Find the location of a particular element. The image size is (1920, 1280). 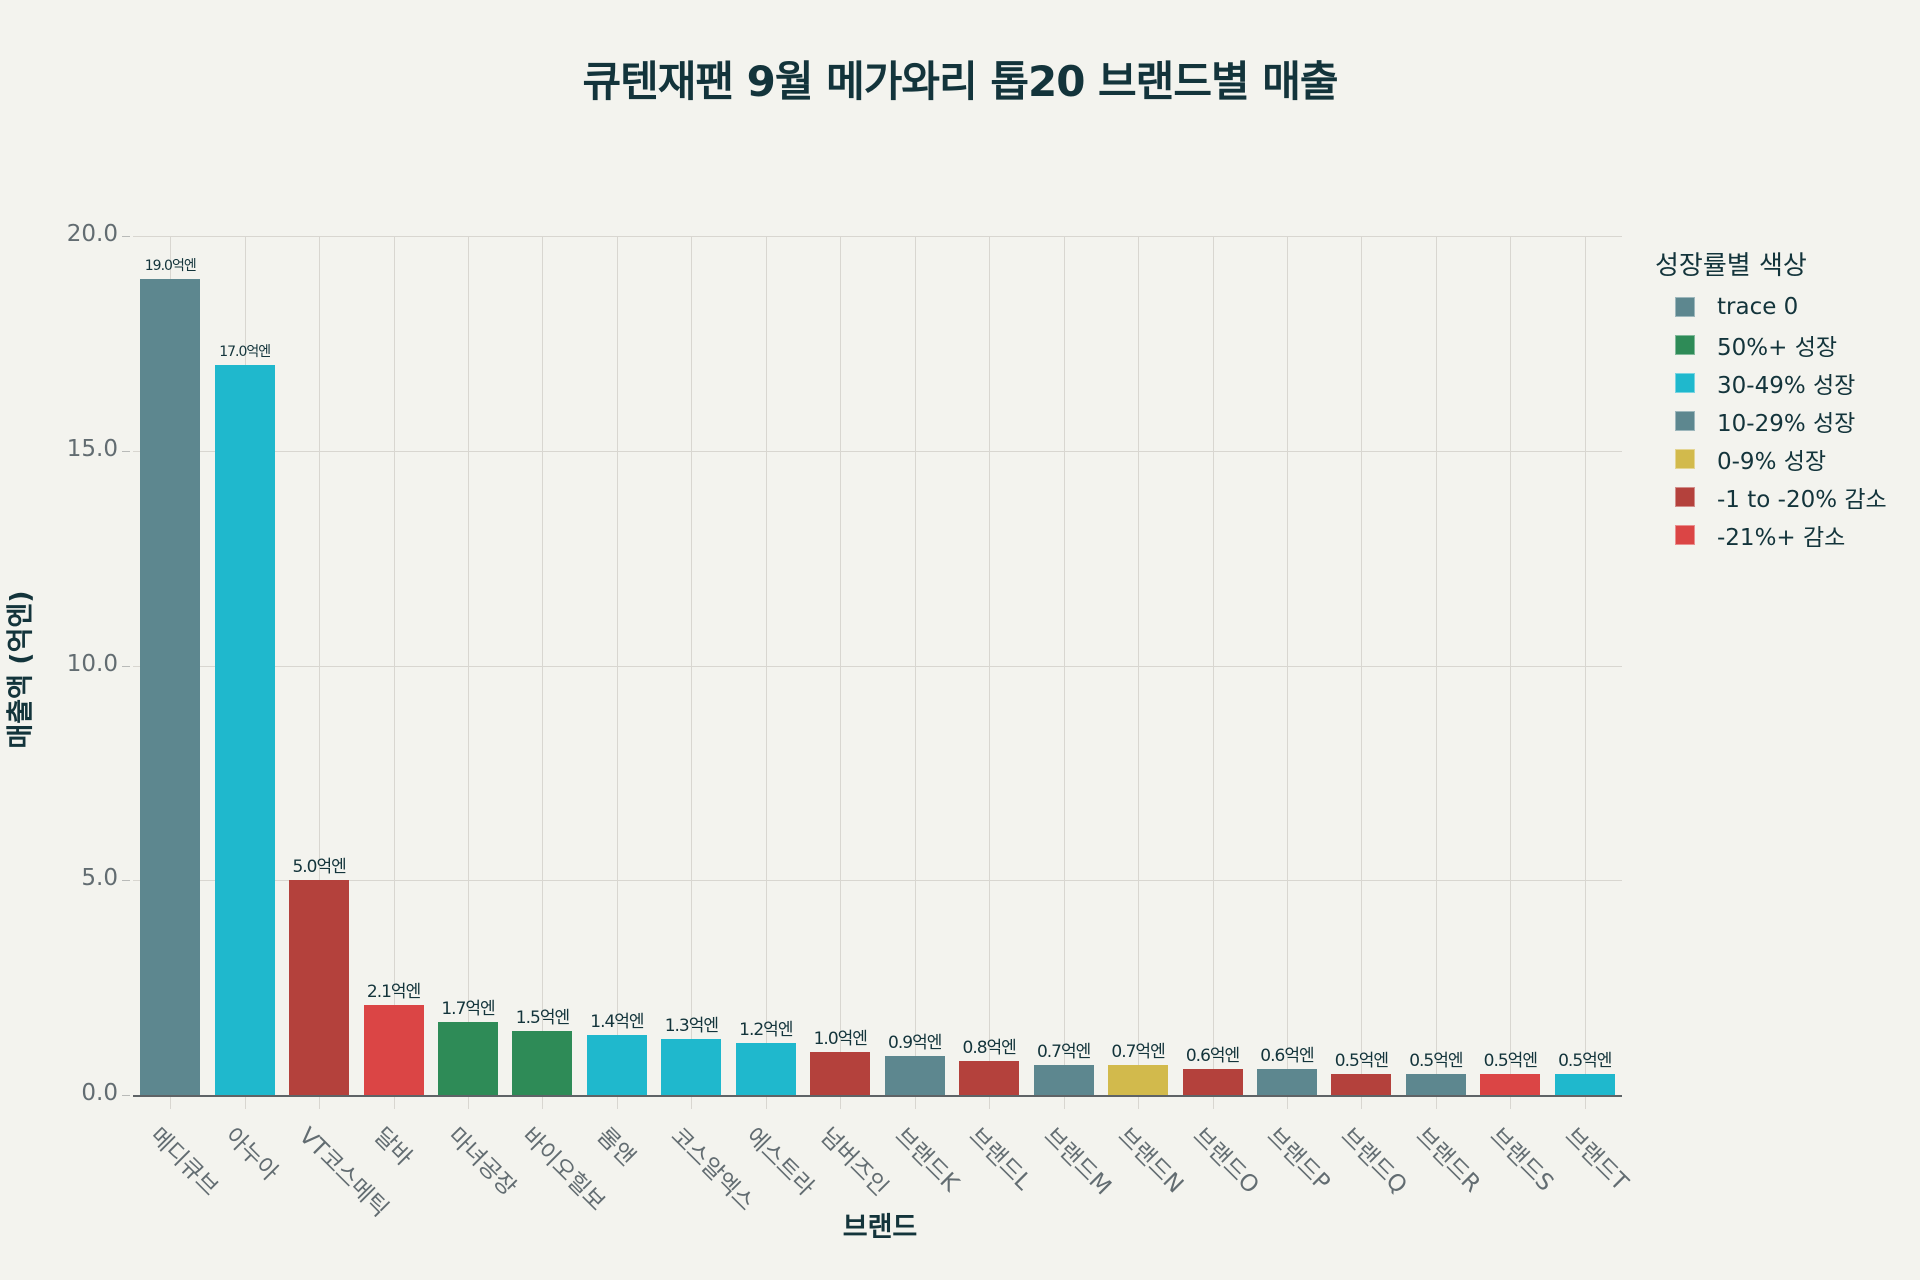

x-category-label: 브랜드R is located at coordinates (1448, 1160).